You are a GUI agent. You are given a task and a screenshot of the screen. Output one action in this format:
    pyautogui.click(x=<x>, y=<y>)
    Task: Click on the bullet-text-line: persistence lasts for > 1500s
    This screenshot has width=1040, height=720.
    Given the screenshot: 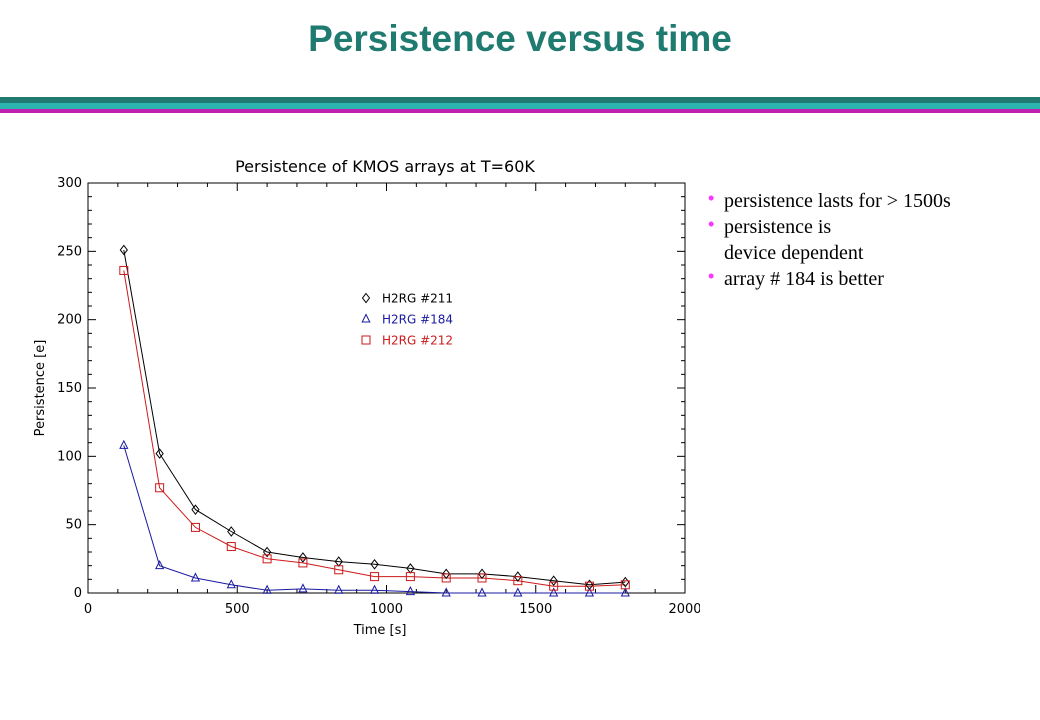 What is the action you would take?
    pyautogui.click(x=837, y=201)
    